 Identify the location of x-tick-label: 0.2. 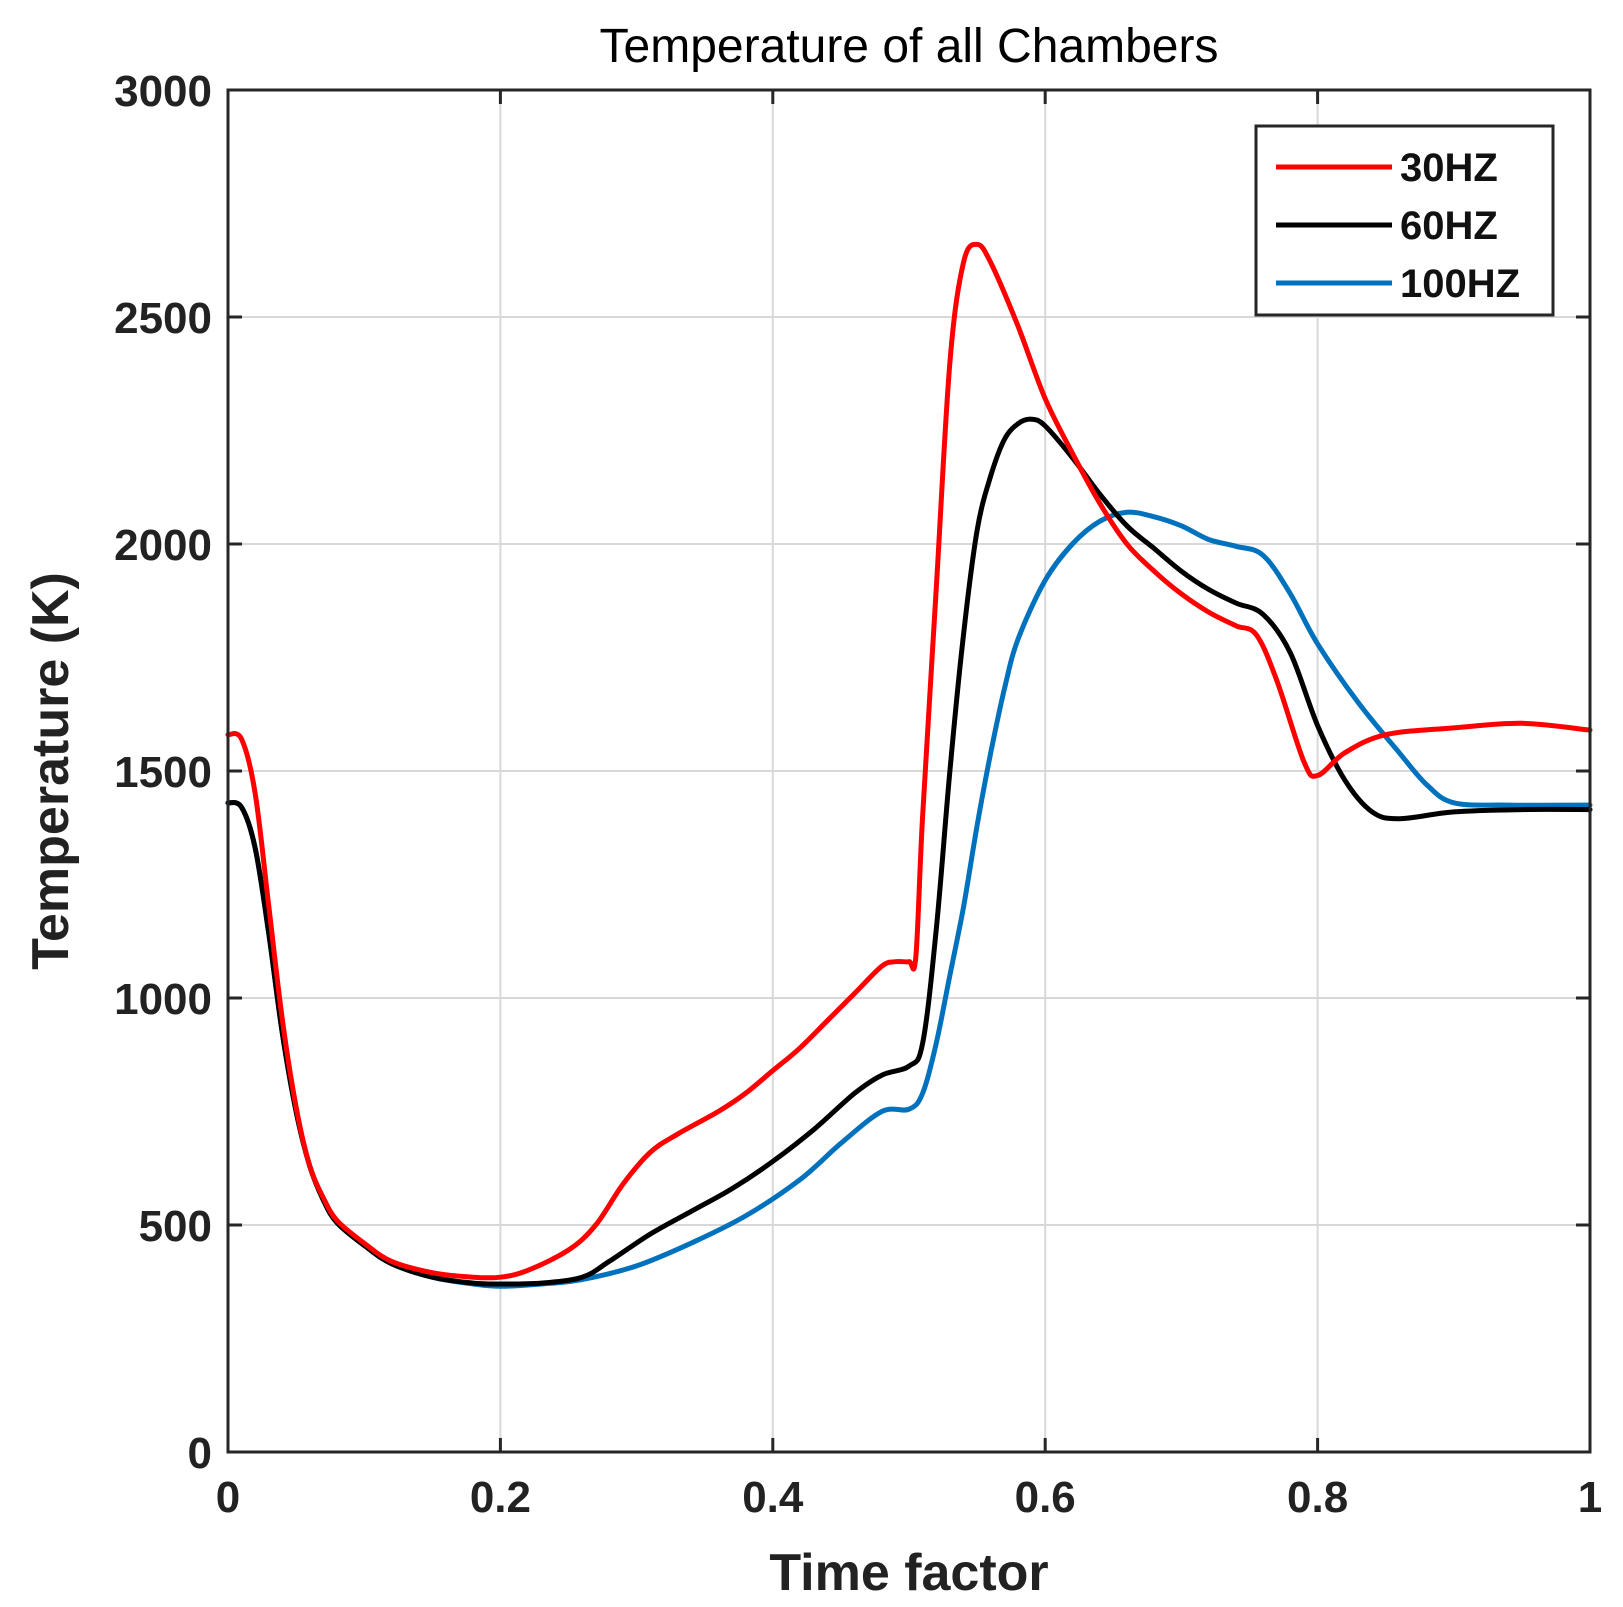
(500, 1497).